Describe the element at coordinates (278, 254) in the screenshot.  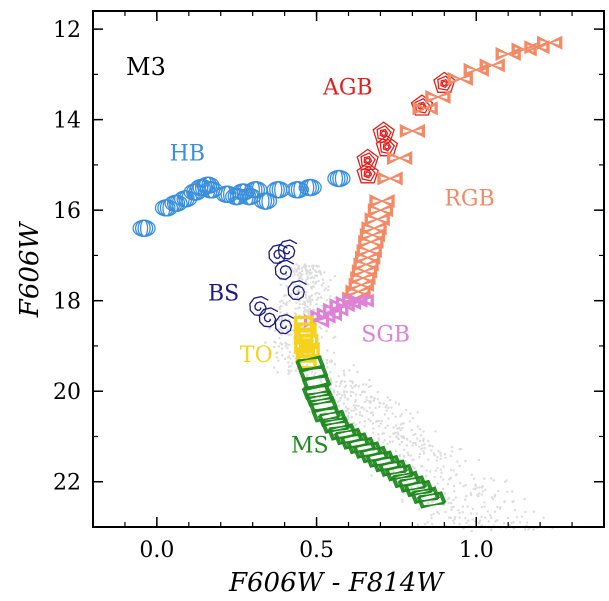
I see `bs-point` at that location.